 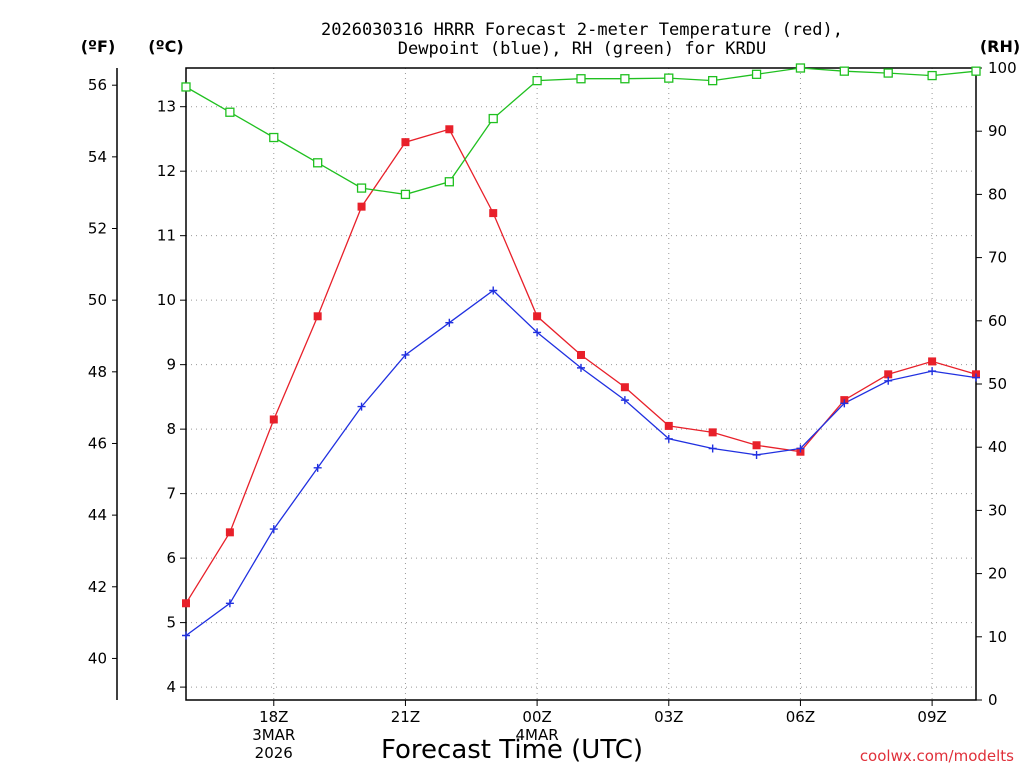 I want to click on x-tick-year-label: 2026, so click(x=274, y=753).